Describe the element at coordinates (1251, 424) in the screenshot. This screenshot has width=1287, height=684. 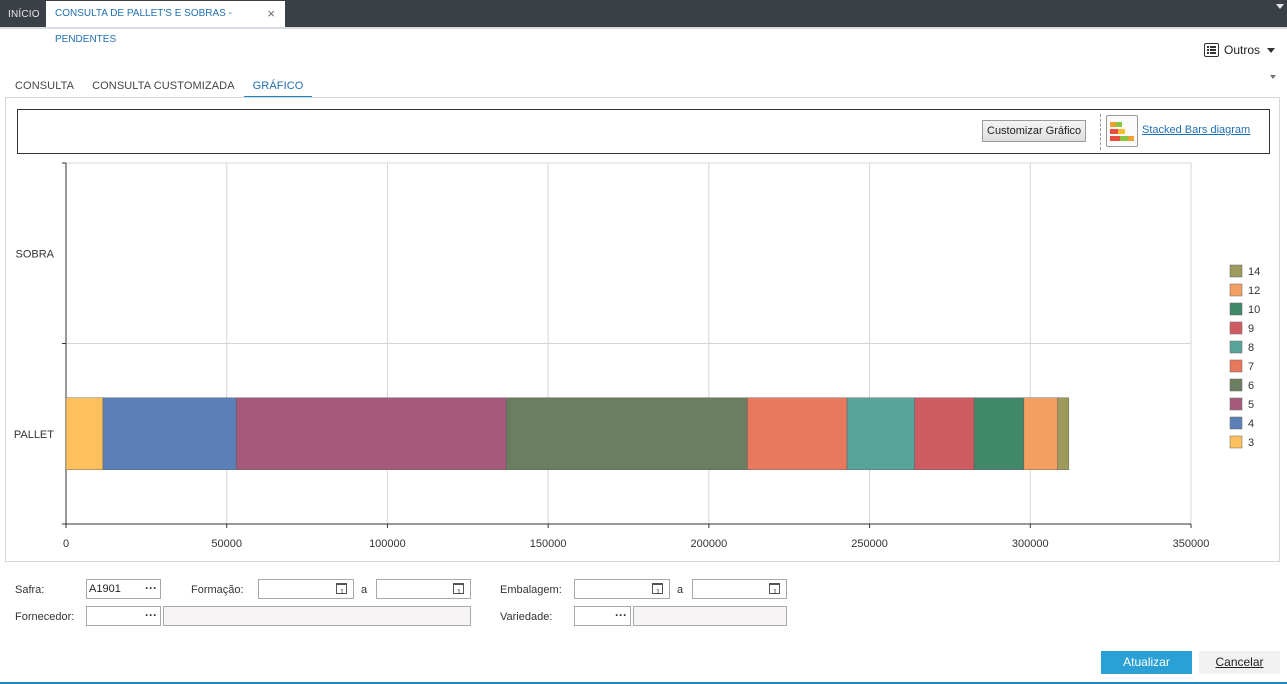
I see `legend-label: 4` at that location.